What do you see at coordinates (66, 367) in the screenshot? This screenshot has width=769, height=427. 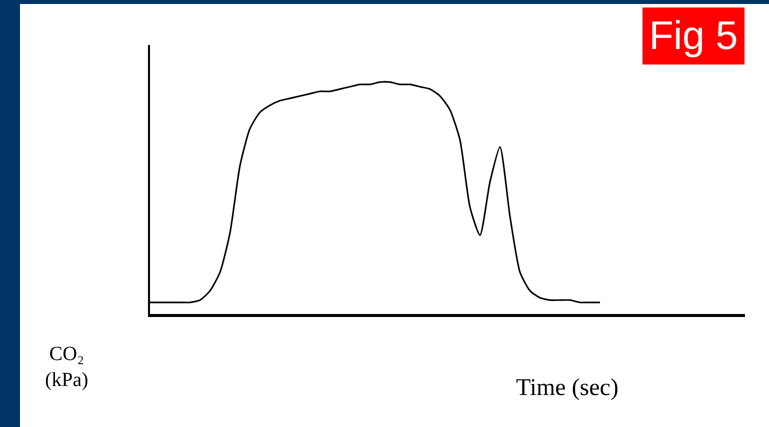 I see `y-axis-title: CO₂ (kPa)` at bounding box center [66, 367].